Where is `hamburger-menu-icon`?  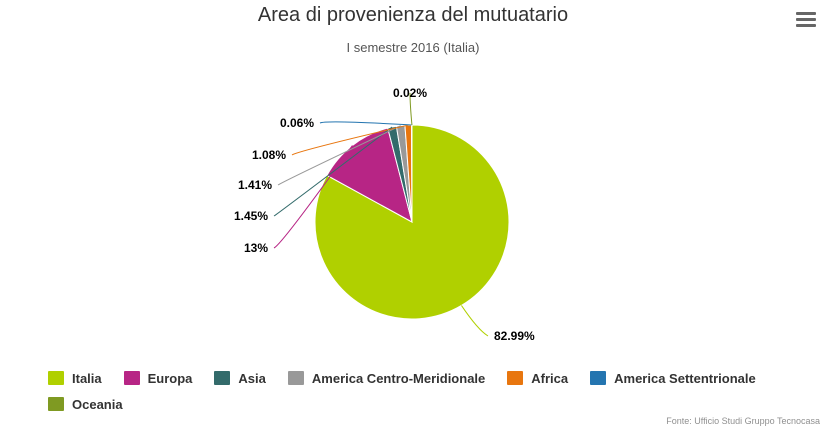
hamburger-menu-icon is located at coordinates (806, 20).